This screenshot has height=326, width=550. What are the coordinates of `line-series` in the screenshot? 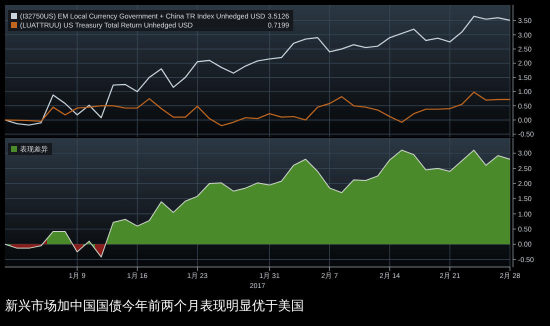 It's located at (257, 109).